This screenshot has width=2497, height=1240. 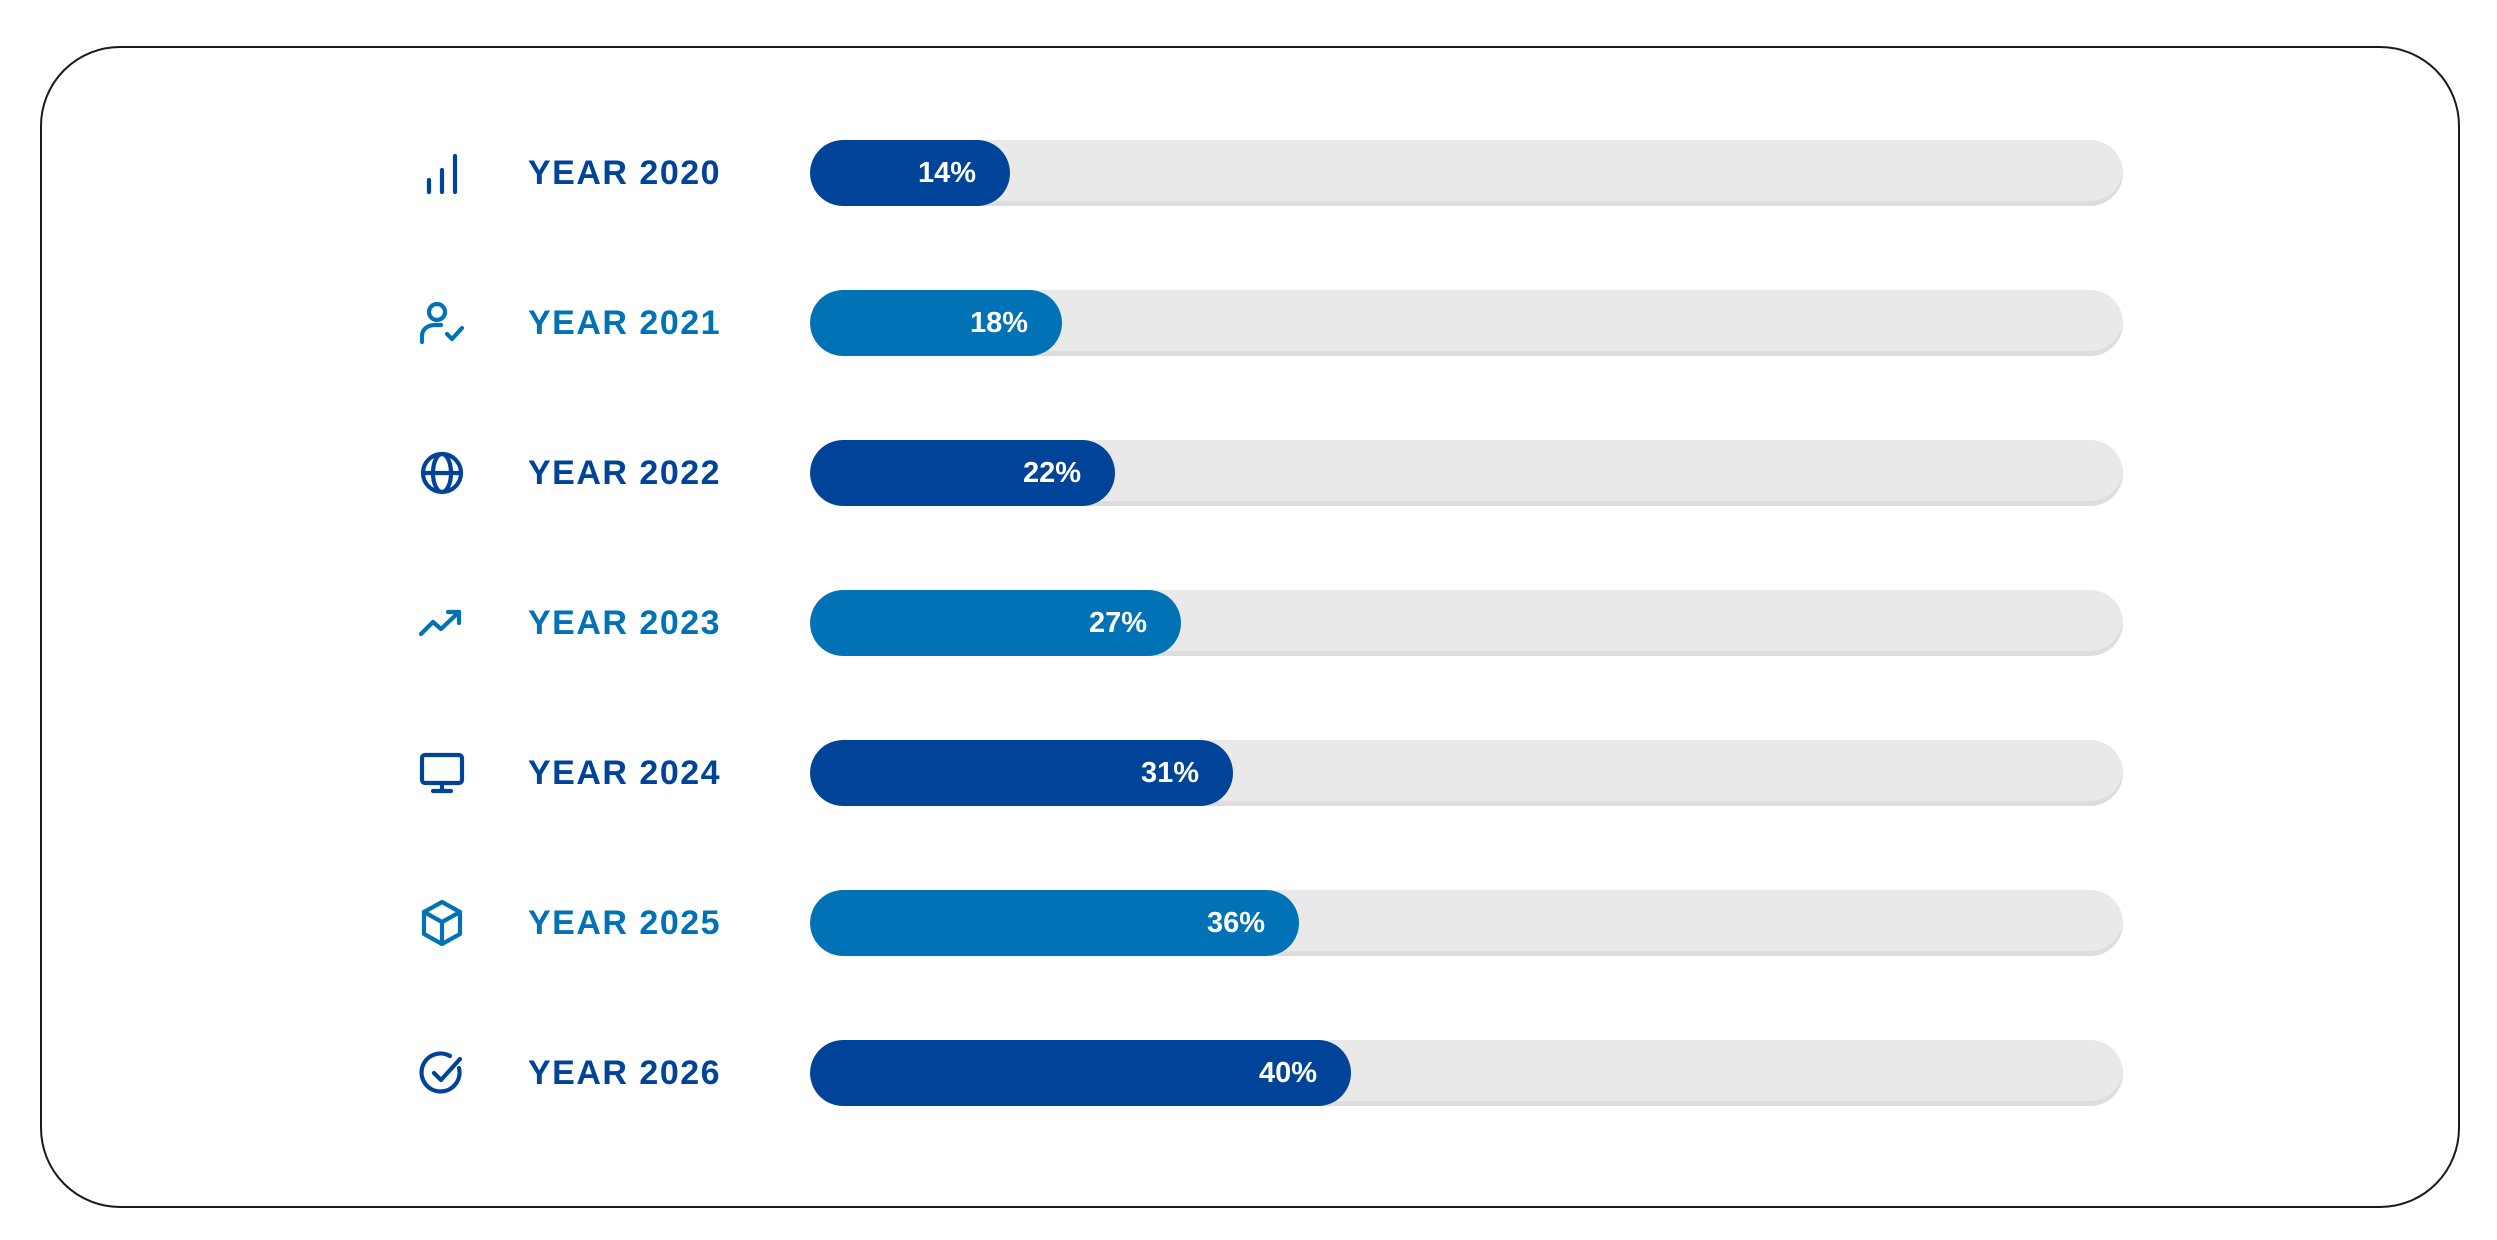 I want to click on value-label: 18%, so click(x=998, y=323).